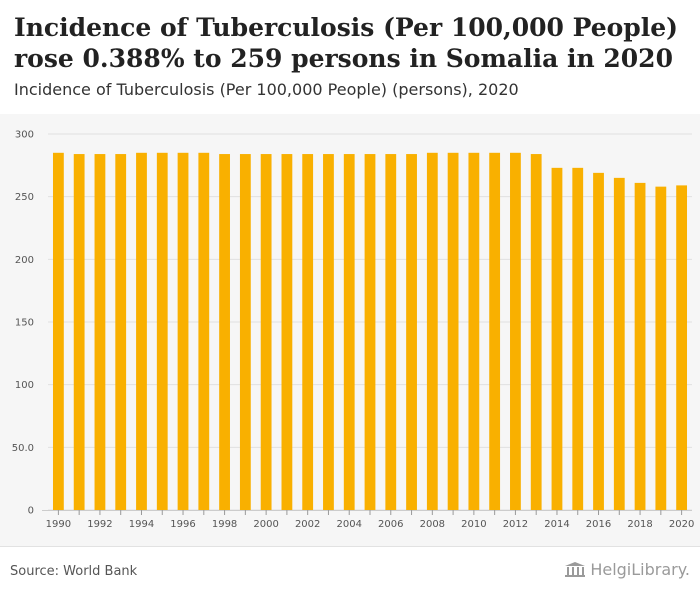 The width and height of the screenshot is (700, 596). Describe the element at coordinates (681, 524) in the screenshot. I see `x-tick-label: 2020` at that location.